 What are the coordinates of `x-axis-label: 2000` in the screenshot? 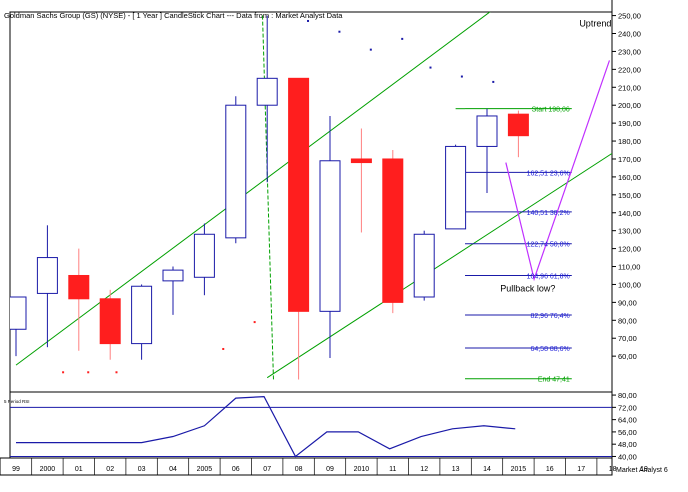 It's located at (48, 469).